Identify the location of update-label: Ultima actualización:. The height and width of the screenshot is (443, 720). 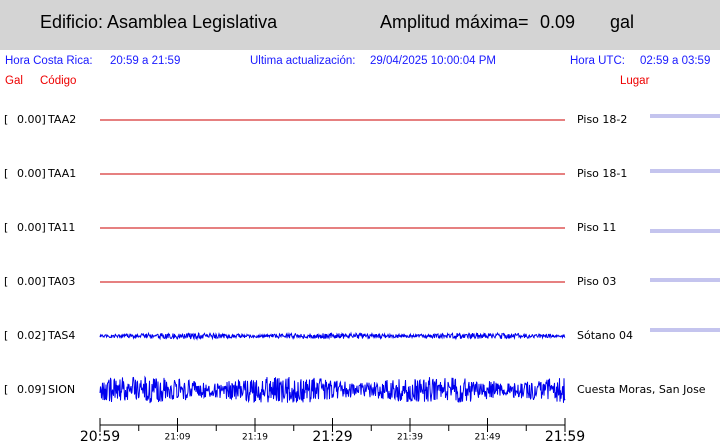
(302, 61).